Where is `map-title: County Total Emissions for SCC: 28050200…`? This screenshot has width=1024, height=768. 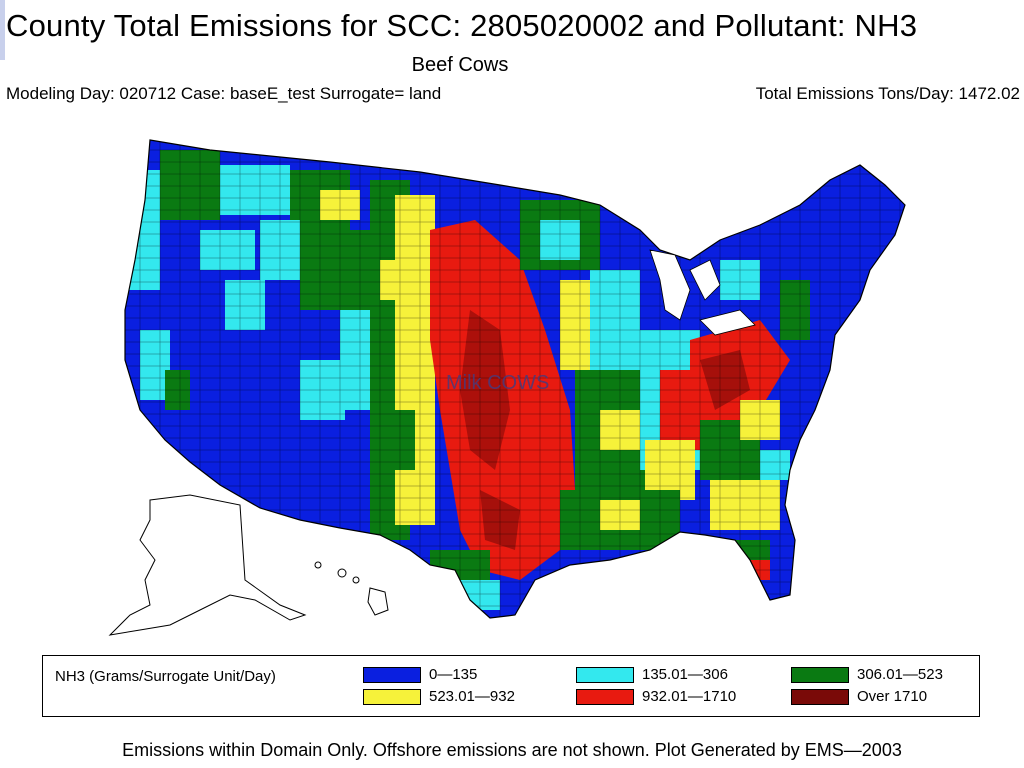
map-title: County Total Emissions for SCC: 28050200… is located at coordinates (462, 25).